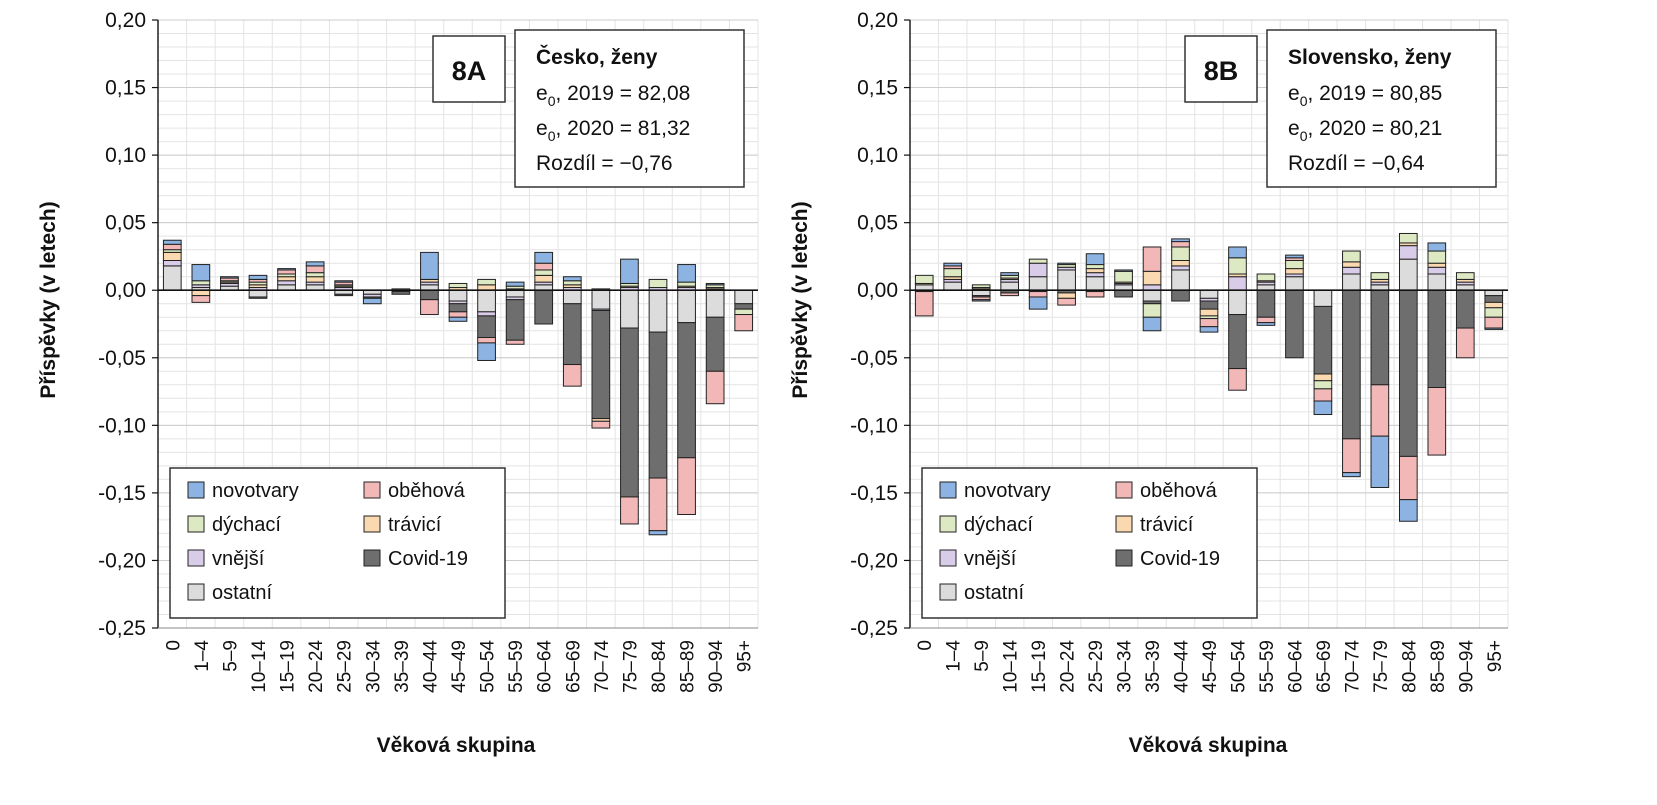 This screenshot has height=805, width=1657. Describe the element at coordinates (255, 491) in the screenshot. I see `legend-label-novotvary: novotvary` at that location.